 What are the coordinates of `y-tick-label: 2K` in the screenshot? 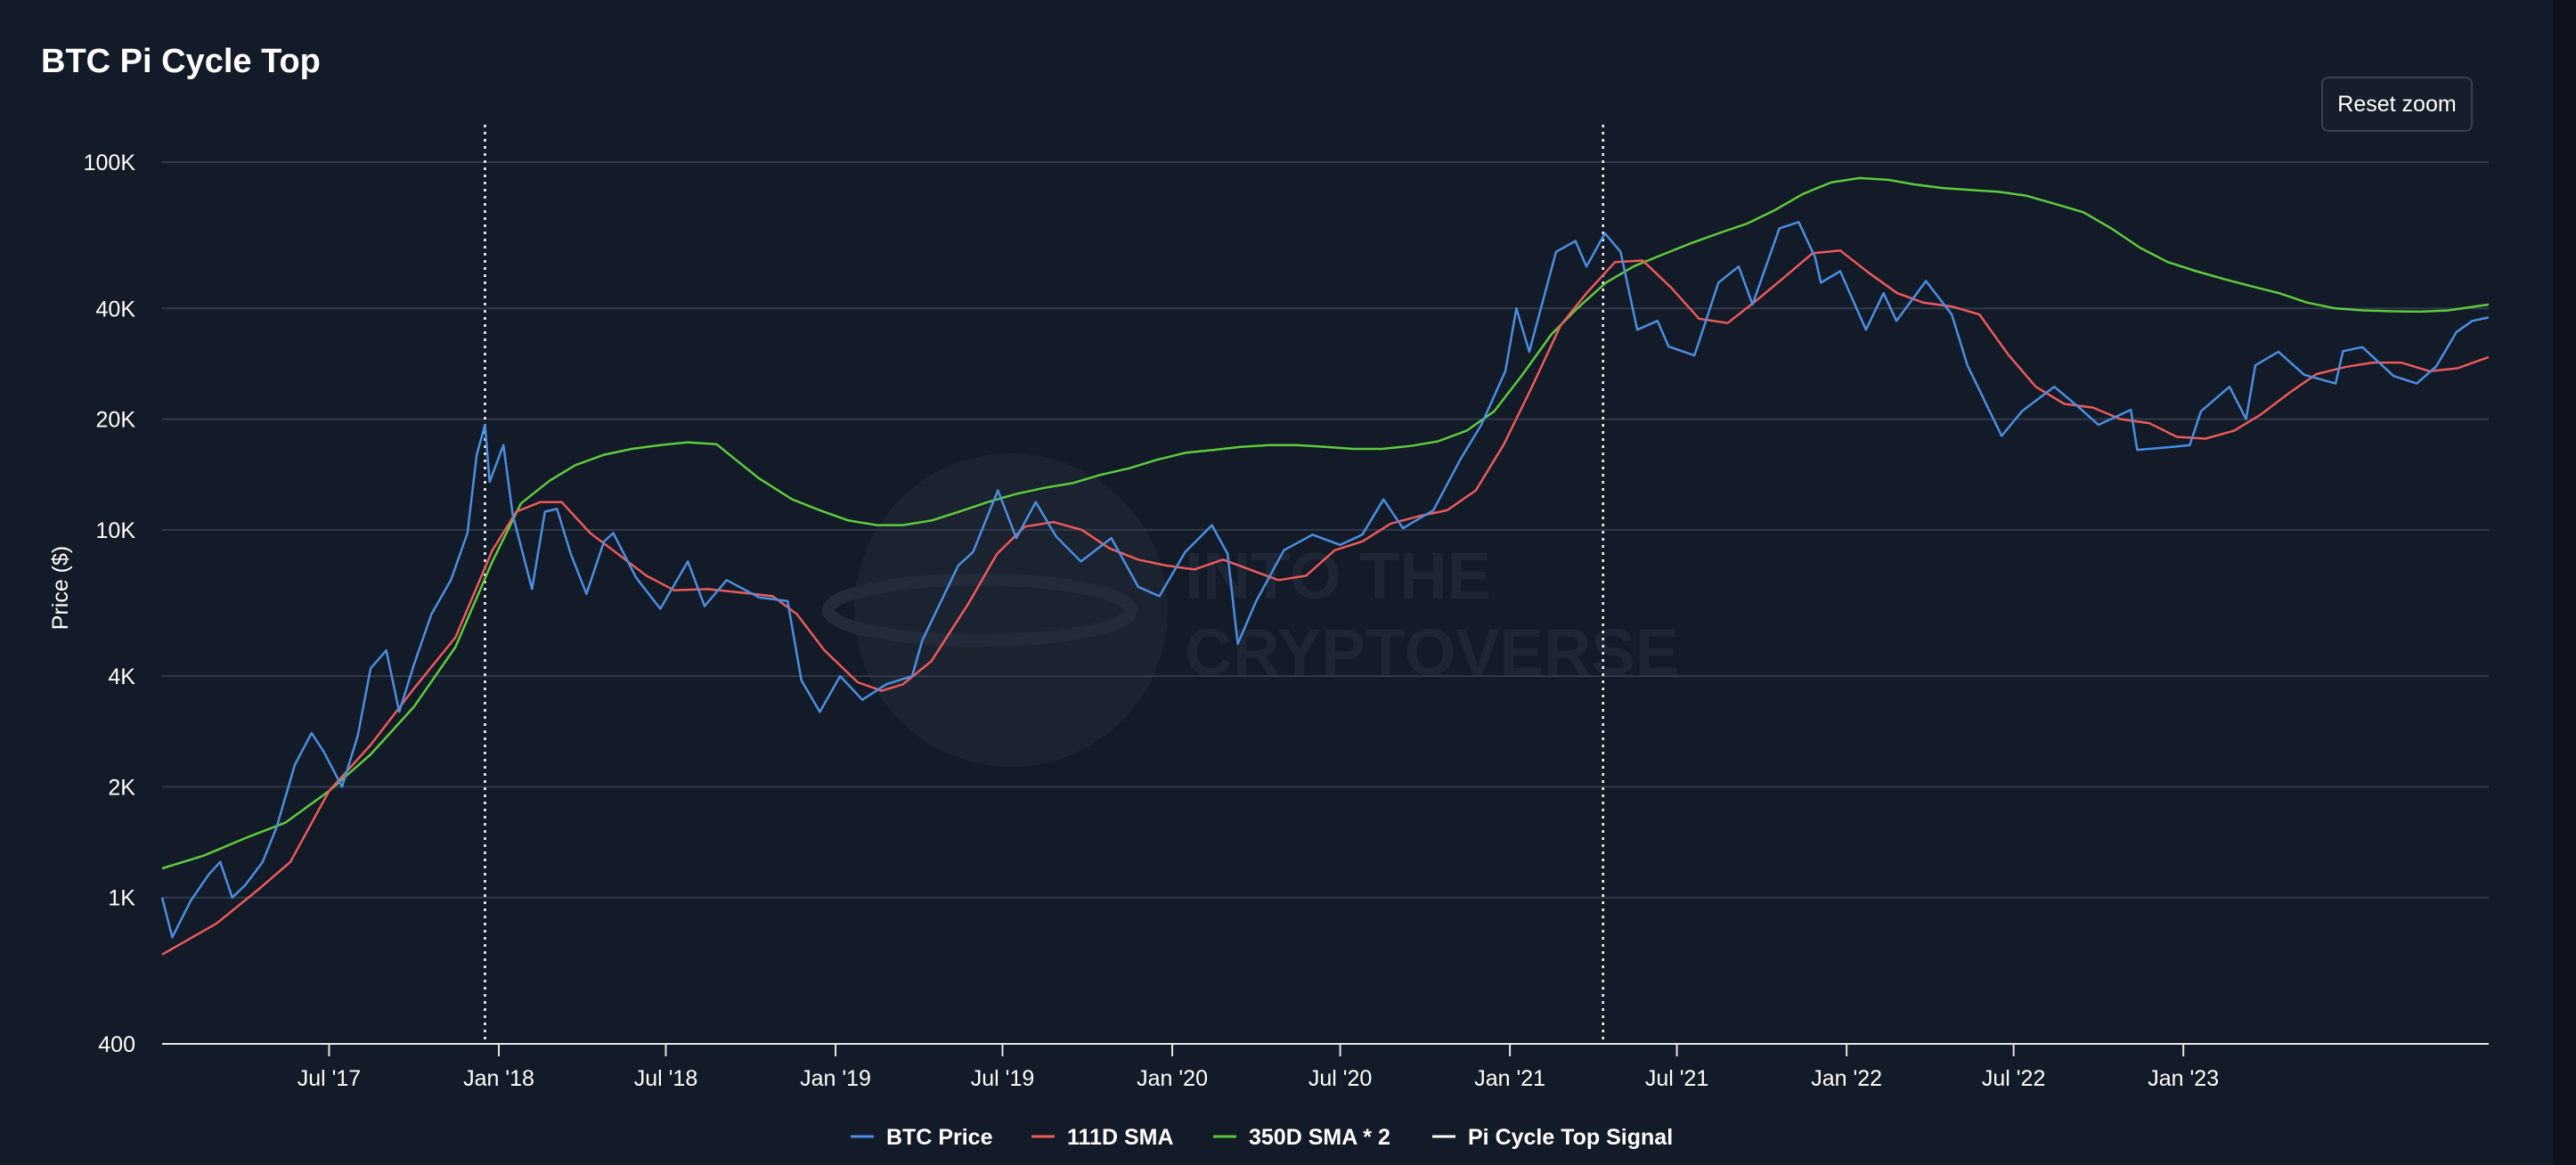 It's located at (122, 787).